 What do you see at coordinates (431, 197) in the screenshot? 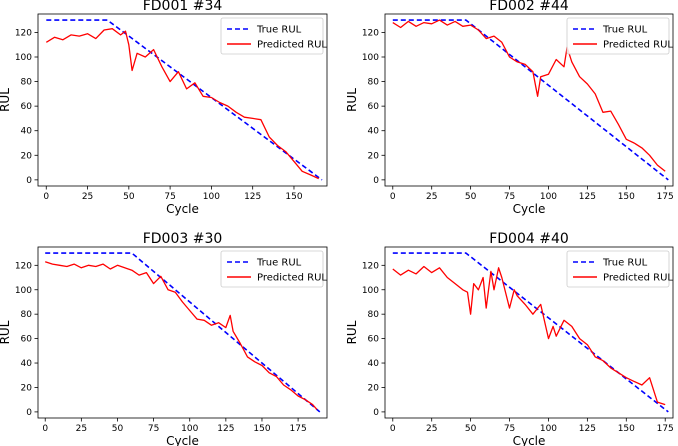
I see `chart-2-x-tick-label: 25` at bounding box center [431, 197].